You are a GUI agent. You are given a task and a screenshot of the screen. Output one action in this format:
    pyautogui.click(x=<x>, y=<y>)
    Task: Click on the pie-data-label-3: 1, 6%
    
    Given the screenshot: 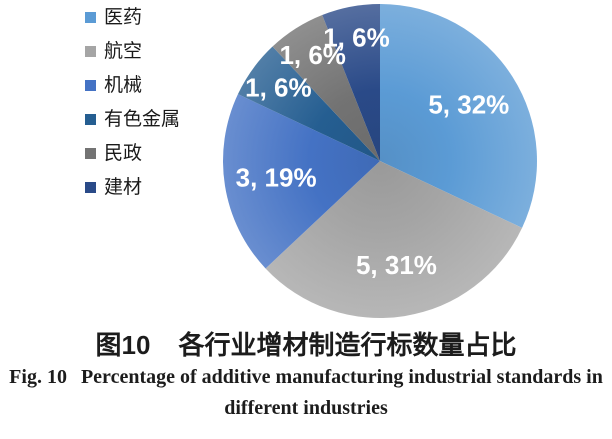 What is the action you would take?
    pyautogui.click(x=278, y=87)
    